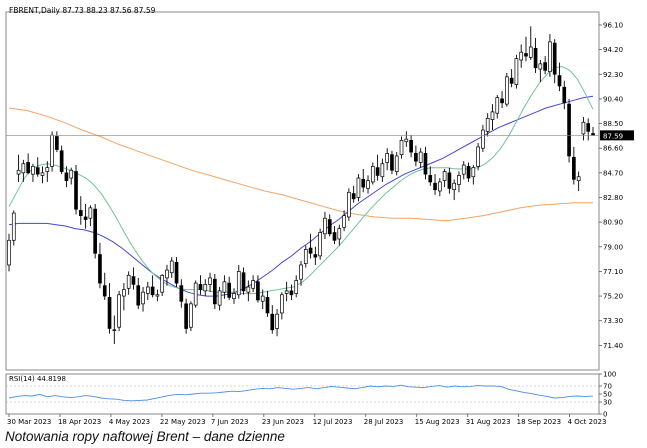 This screenshot has width=647, height=448. I want to click on time-tick-label: 28 Jul 2023, so click(384, 422).